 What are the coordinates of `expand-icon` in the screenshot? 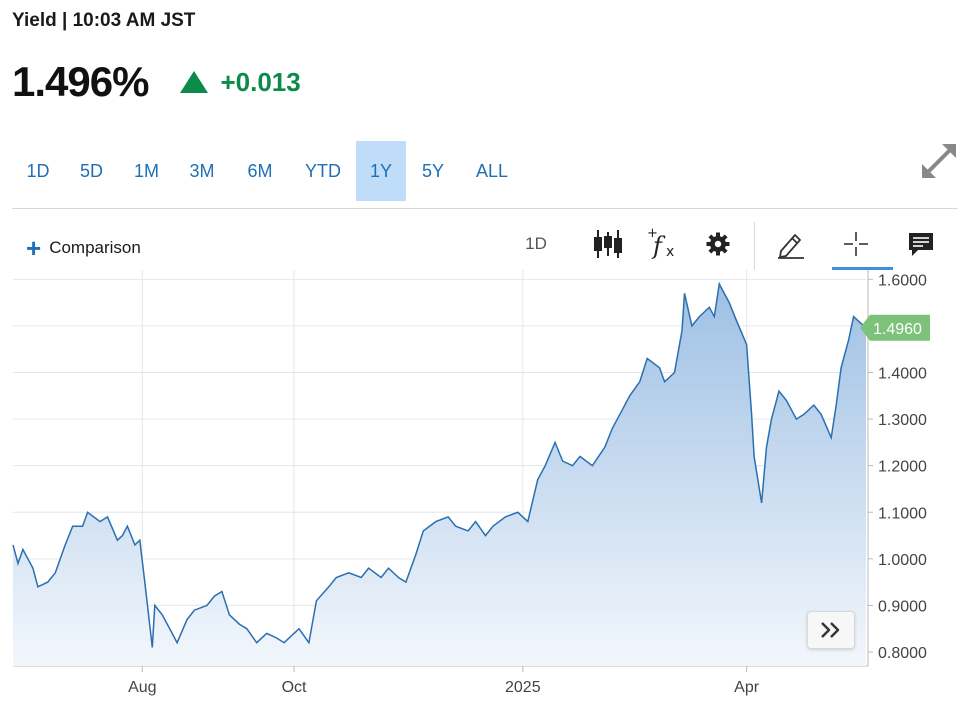 It's located at (939, 161).